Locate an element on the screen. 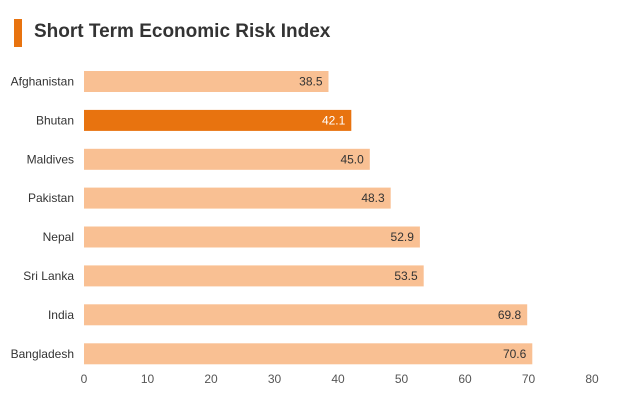 This screenshot has width=623, height=400. category-label: India is located at coordinates (61, 315).